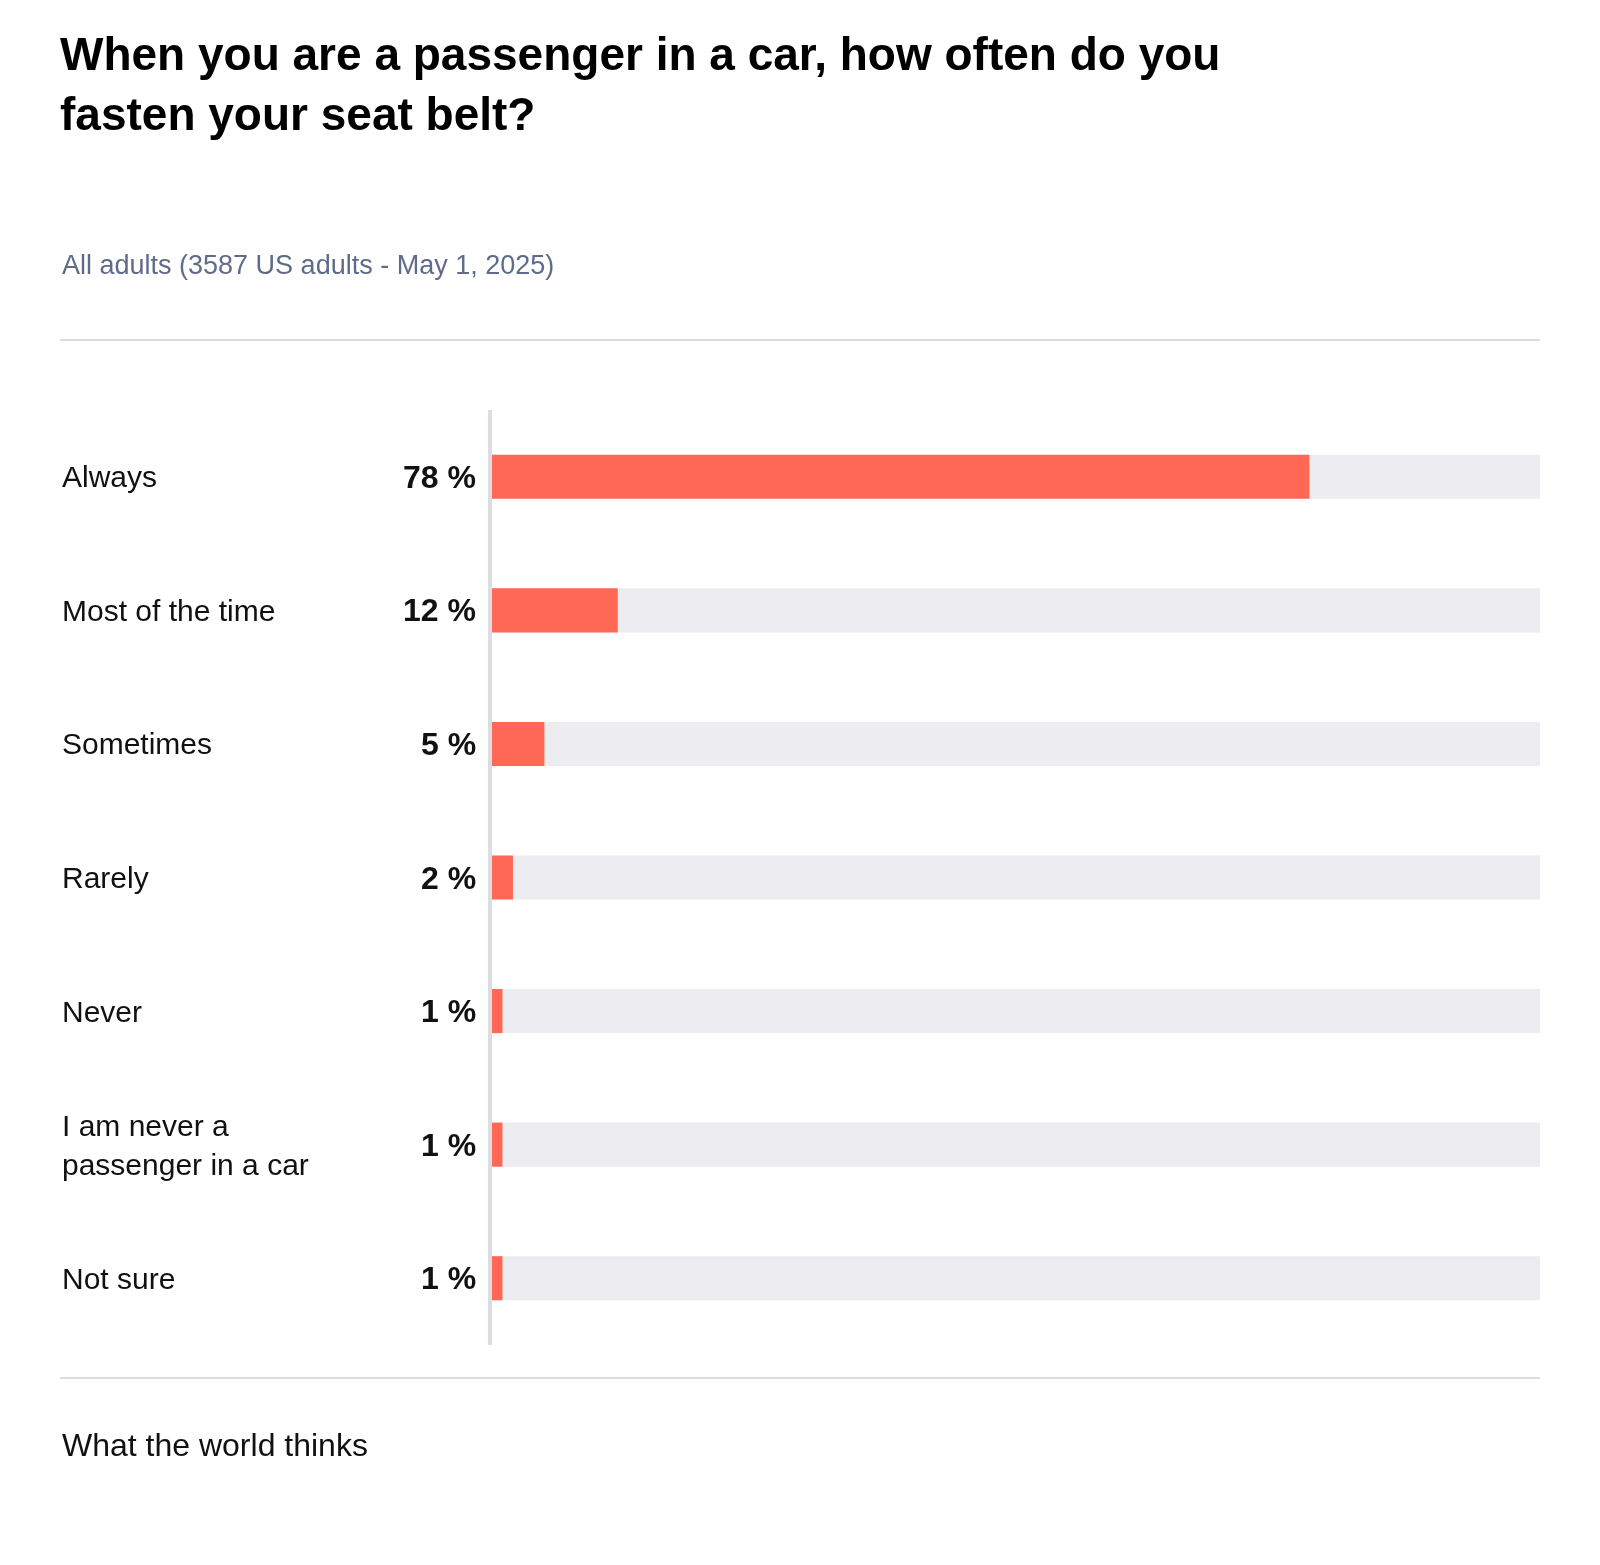  What do you see at coordinates (102, 1011) in the screenshot?
I see `y-tick-label: Never` at bounding box center [102, 1011].